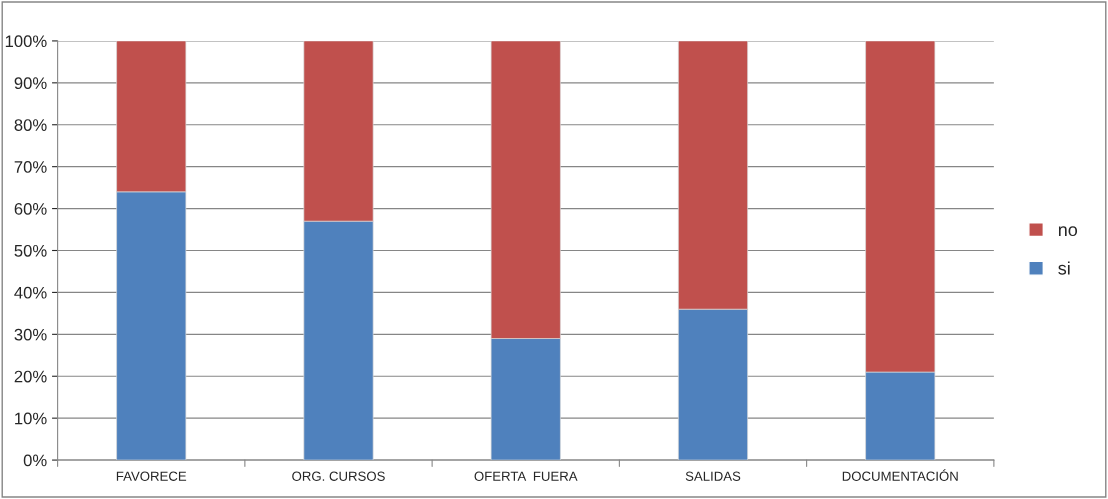  What do you see at coordinates (35, 460) in the screenshot?
I see `y-tick-label: 0%` at bounding box center [35, 460].